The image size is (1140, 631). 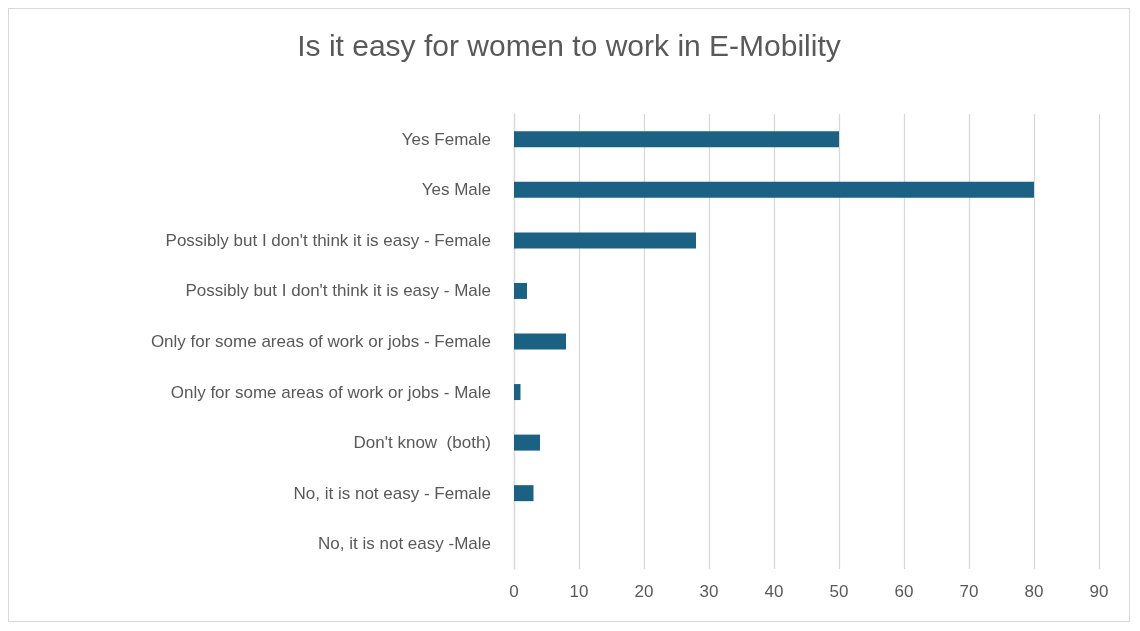 I want to click on y-tick-label: Only for some areas of work or jobs - Male, so click(x=330, y=392).